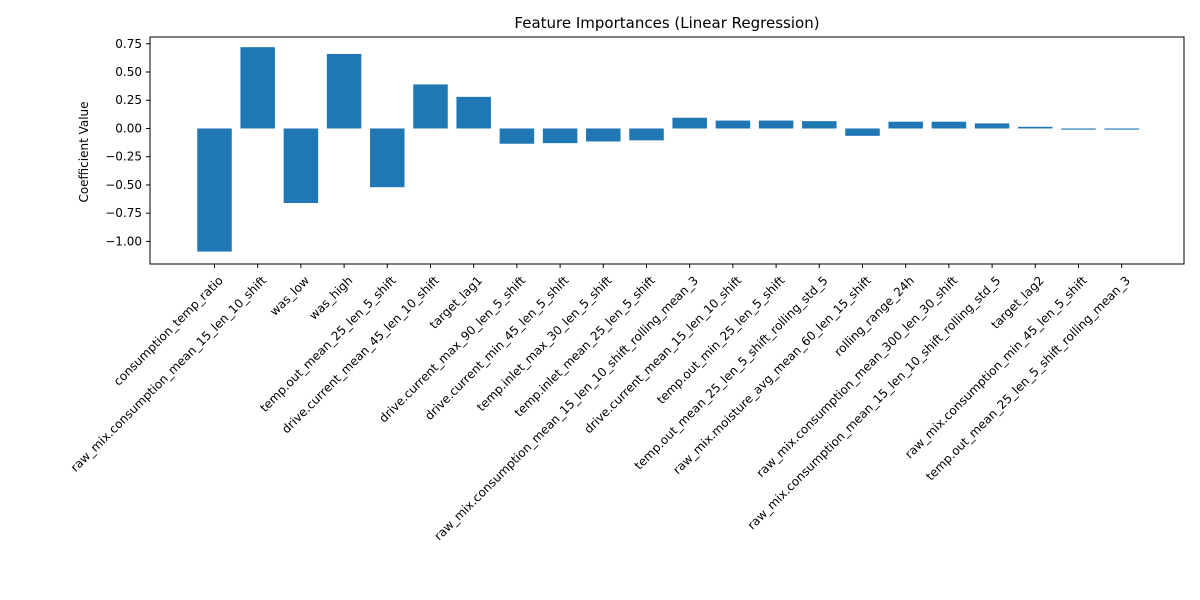 This screenshot has height=600, width=1200. What do you see at coordinates (123, 157) in the screenshot?
I see `y-tick-label: −0.25` at bounding box center [123, 157].